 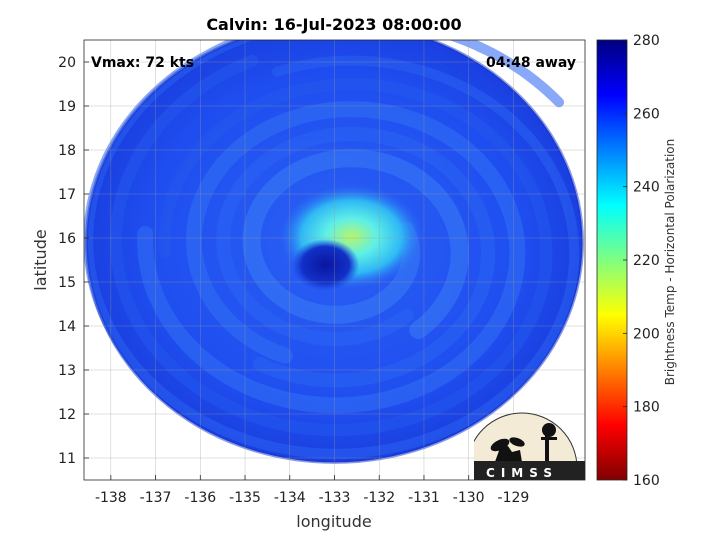 I want to click on x-tick-label: -135, so click(x=245, y=498).